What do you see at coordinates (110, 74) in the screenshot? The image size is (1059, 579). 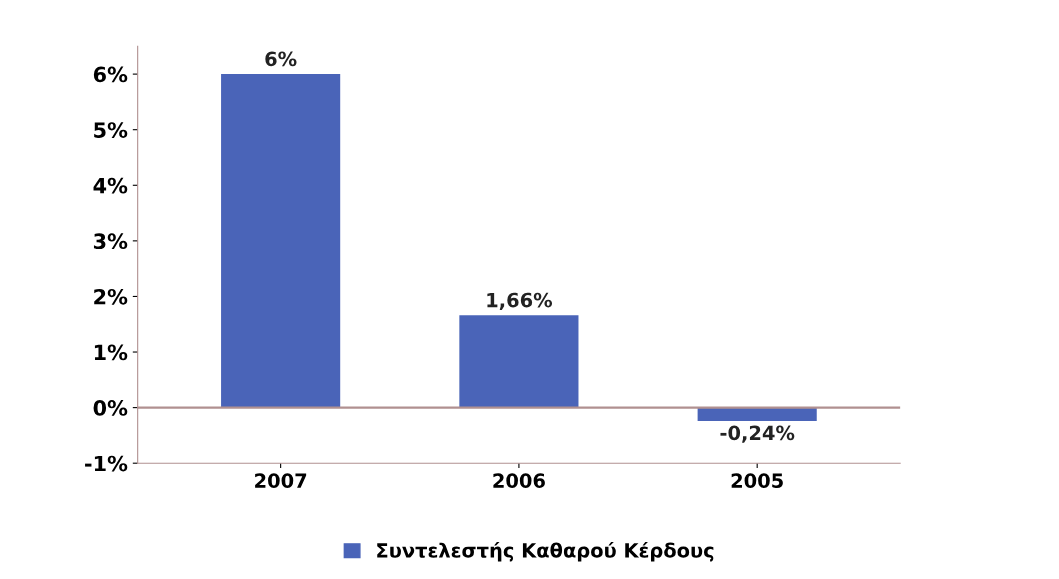 I see `y-tick-label: 6%` at bounding box center [110, 74].